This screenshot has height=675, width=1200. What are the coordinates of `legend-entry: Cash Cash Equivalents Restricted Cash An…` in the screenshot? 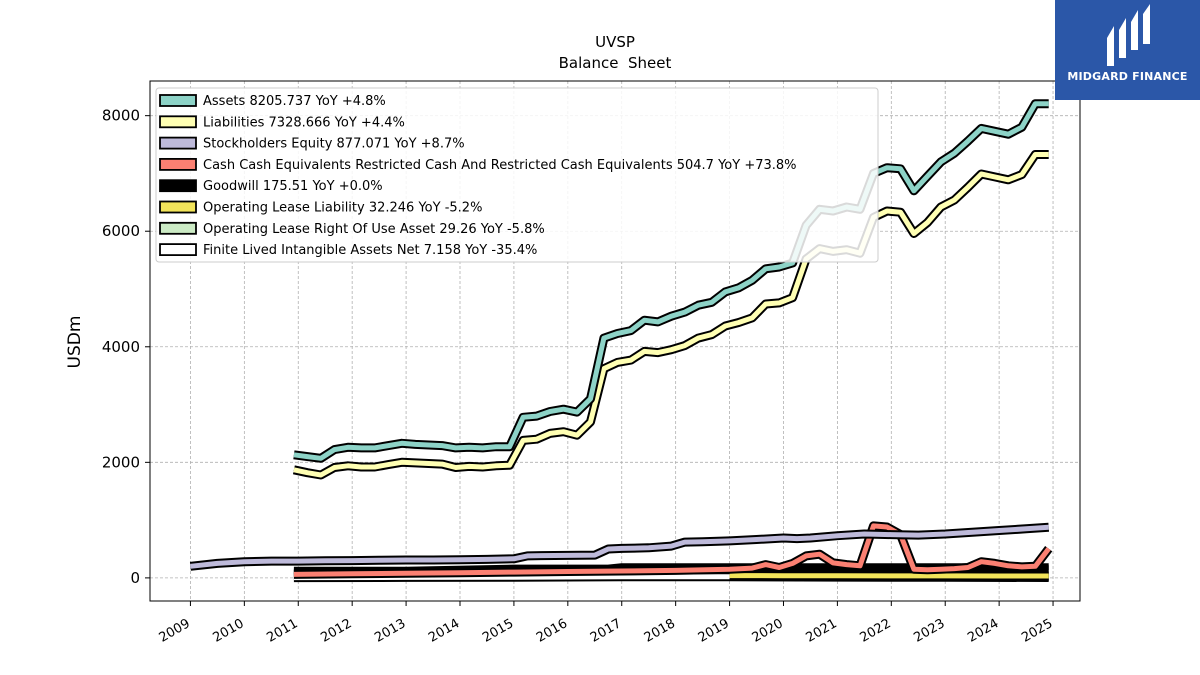 It's located at (500, 165).